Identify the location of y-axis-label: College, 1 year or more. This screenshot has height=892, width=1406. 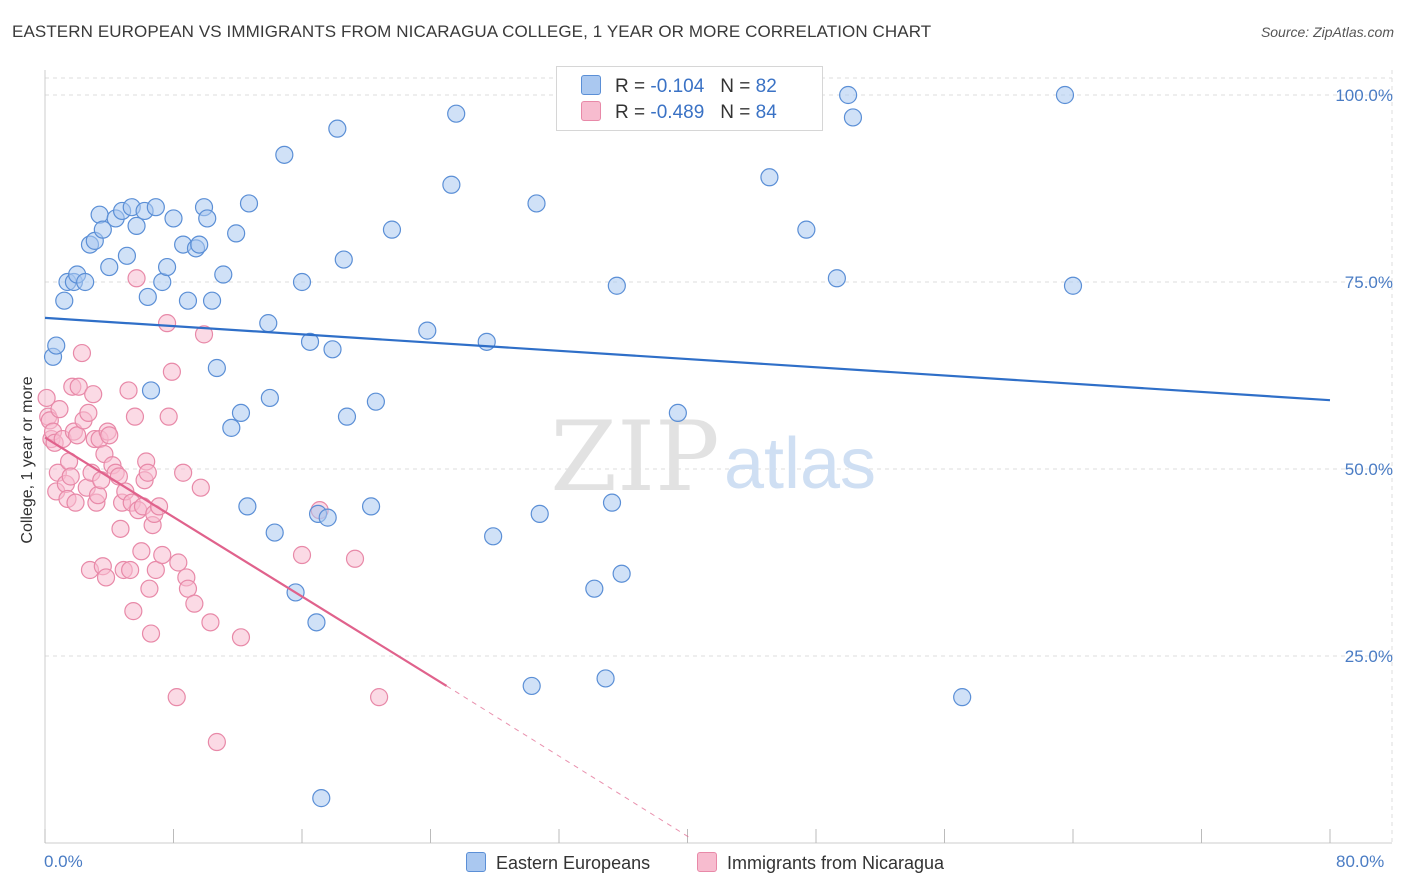
(27, 460).